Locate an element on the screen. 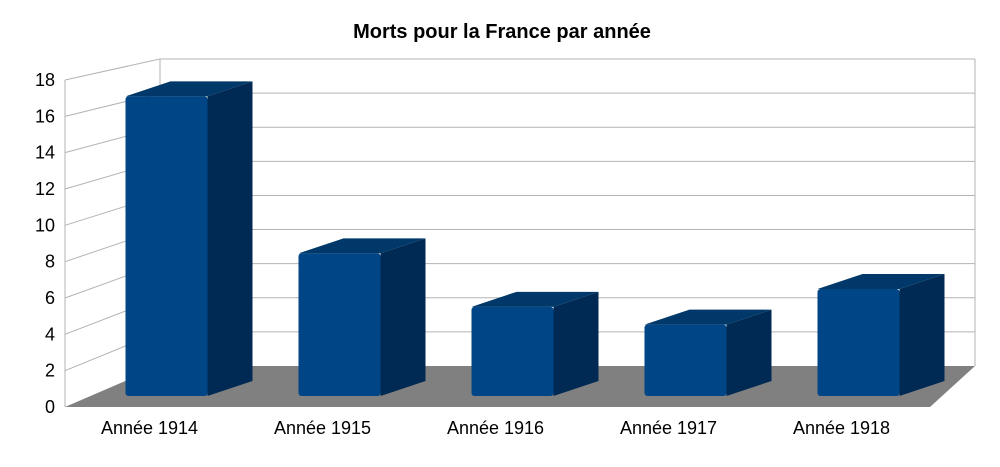 This screenshot has height=467, width=1000. x-tick-label: Année 1916 is located at coordinates (495, 428).